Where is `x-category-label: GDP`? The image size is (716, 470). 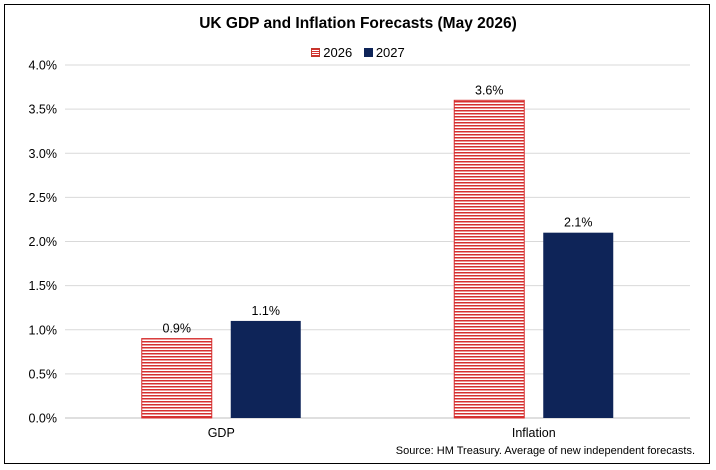 x-category-label: GDP is located at coordinates (221, 433).